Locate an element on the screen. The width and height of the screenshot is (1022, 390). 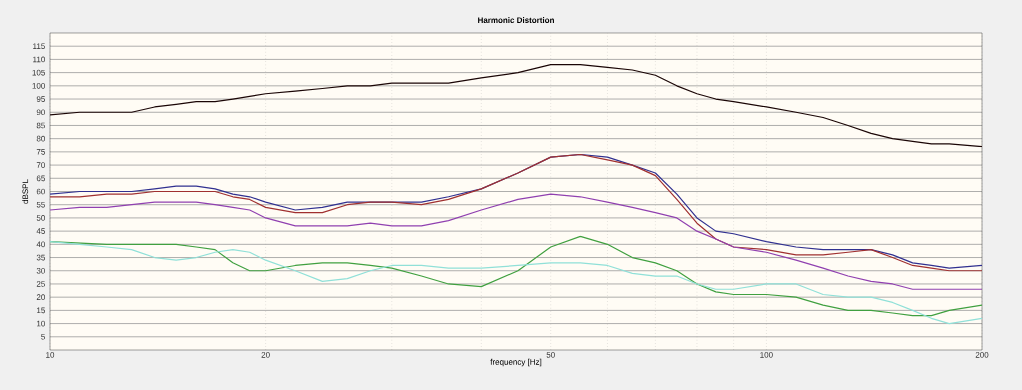
x-tick-label: 20 is located at coordinates (265, 355).